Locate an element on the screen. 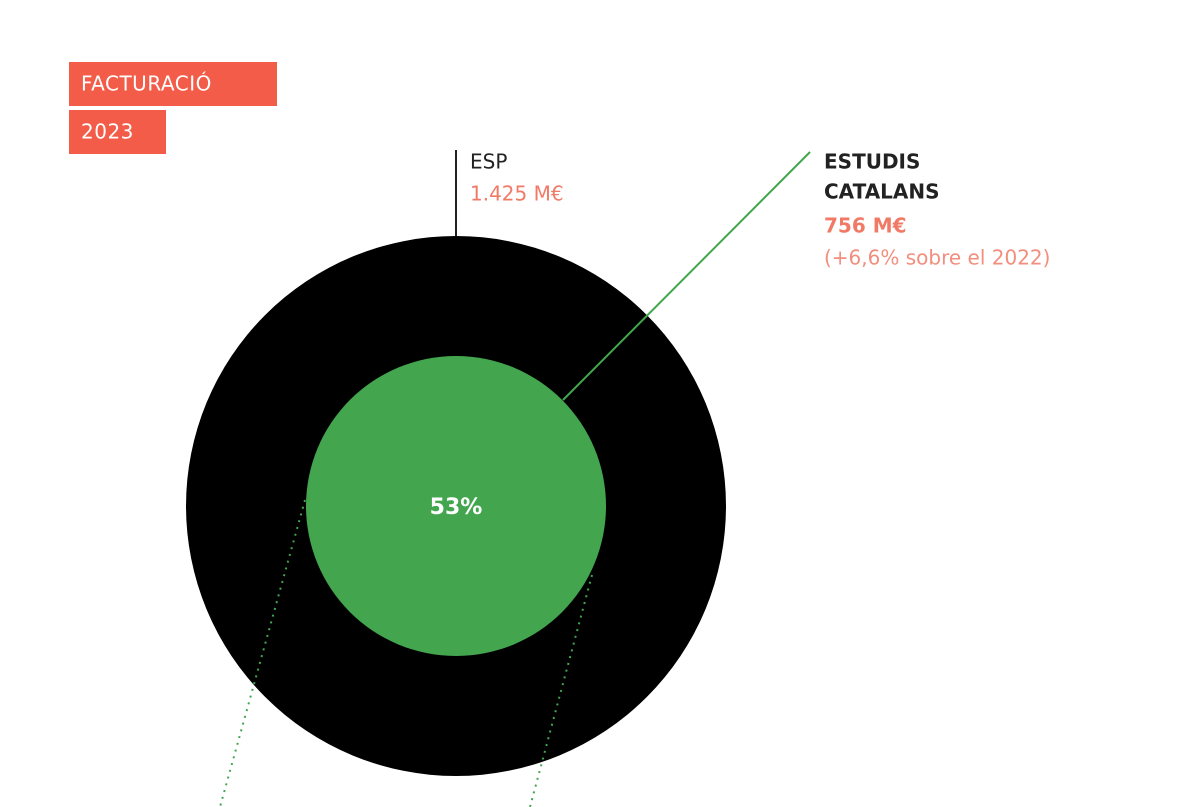 This screenshot has height=807, width=1200. esp-label: ESP is located at coordinates (488, 162).